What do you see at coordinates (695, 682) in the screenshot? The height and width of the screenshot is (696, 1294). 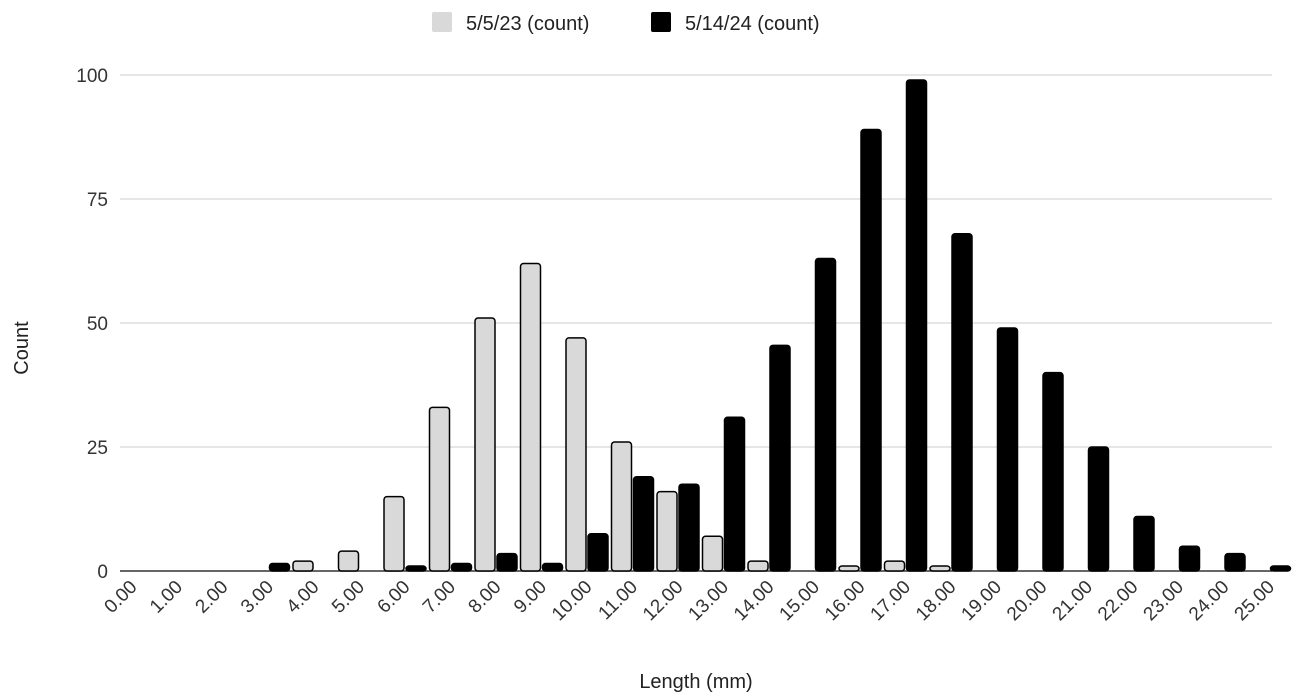 I see `x-axis-title: Length (mm)` at bounding box center [695, 682].